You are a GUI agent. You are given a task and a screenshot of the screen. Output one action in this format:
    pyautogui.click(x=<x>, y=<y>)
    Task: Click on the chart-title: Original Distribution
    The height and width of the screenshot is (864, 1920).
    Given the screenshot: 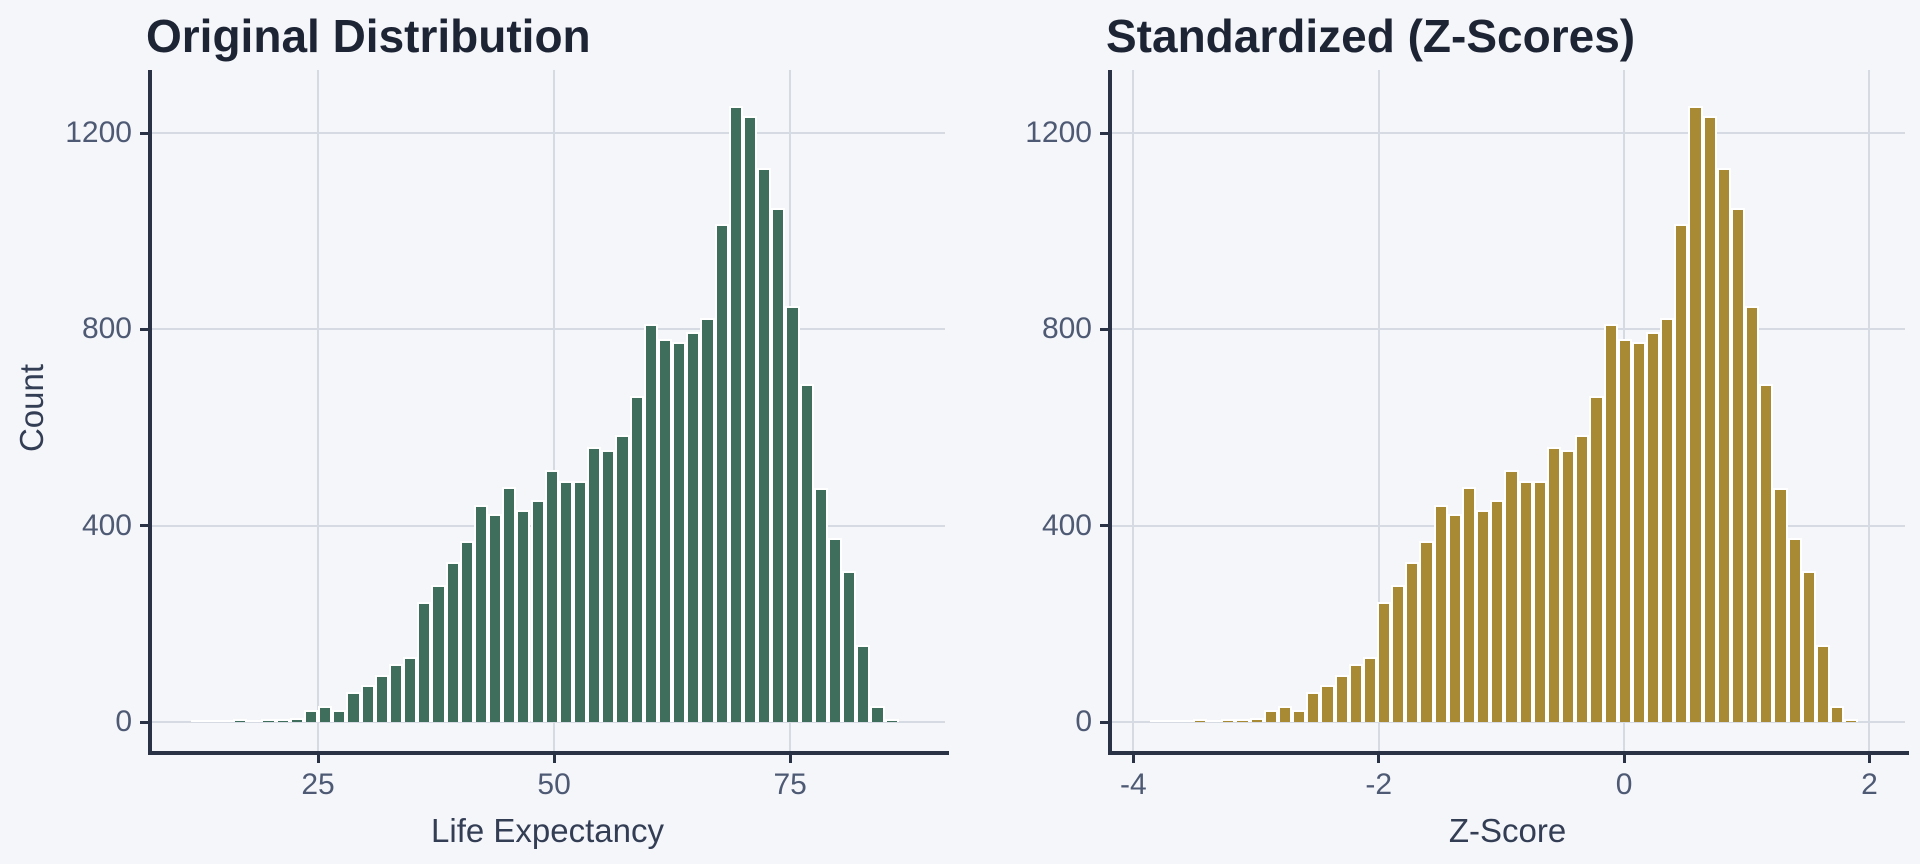 What is the action you would take?
    pyautogui.click(x=368, y=36)
    